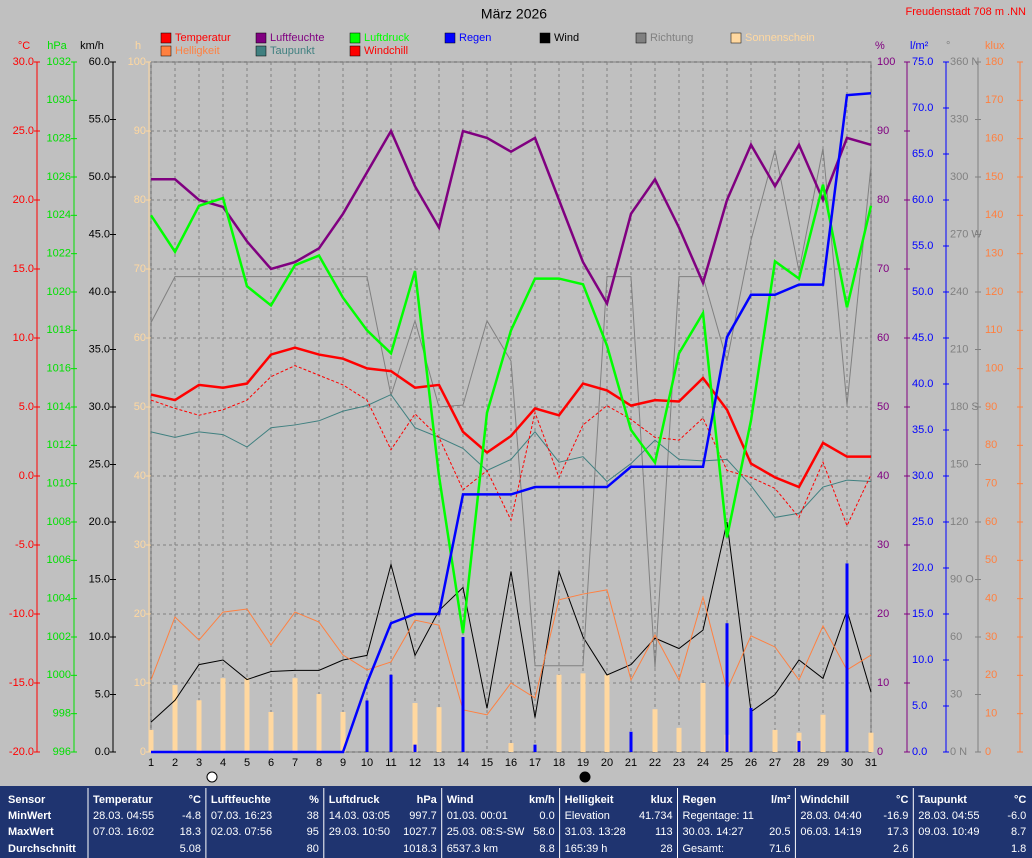 Image resolution: width=1032 pixels, height=858 pixels. I want to click on axis-unit: km/h, so click(92, 46).